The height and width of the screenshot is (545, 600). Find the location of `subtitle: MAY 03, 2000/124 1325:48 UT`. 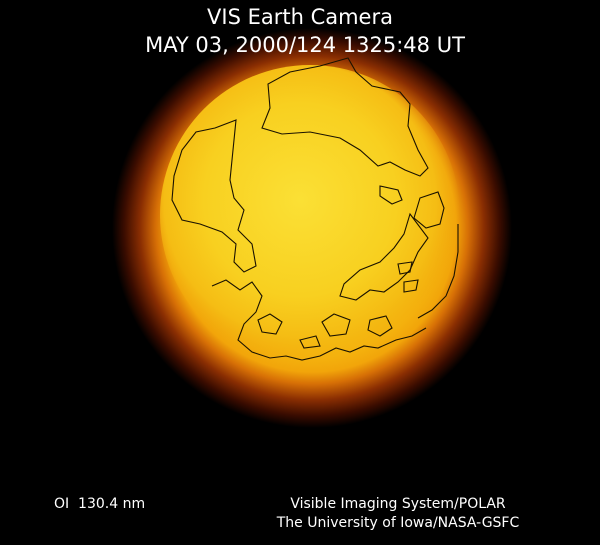

subtitle: MAY 03, 2000/124 1325:48 UT is located at coordinates (305, 45).